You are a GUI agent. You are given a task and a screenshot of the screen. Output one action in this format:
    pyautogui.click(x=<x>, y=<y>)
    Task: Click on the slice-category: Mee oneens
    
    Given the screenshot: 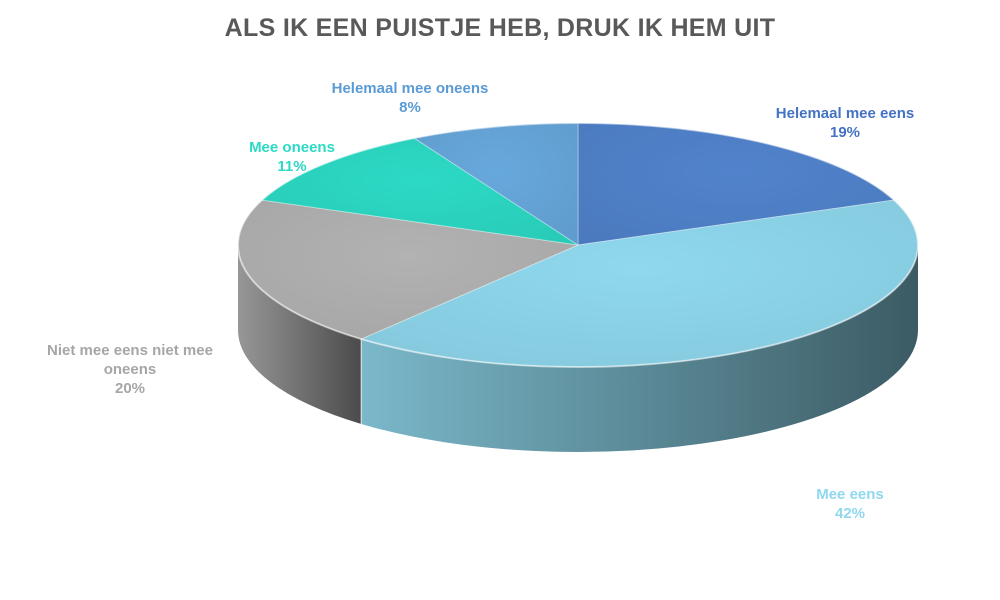 What is the action you would take?
    pyautogui.click(x=292, y=147)
    